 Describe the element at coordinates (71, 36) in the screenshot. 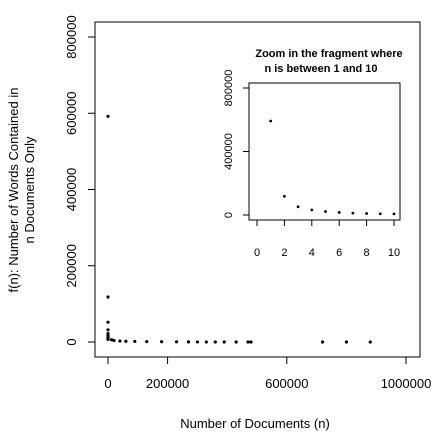

I see `main-y-tick-label: 800000` at that location.